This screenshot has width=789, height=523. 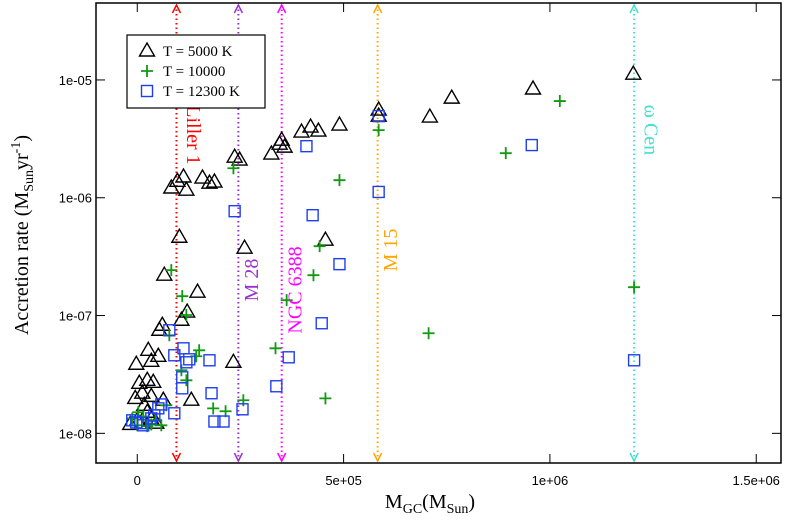 What do you see at coordinates (137, 480) in the screenshot?
I see `x-tick-label: 0` at bounding box center [137, 480].